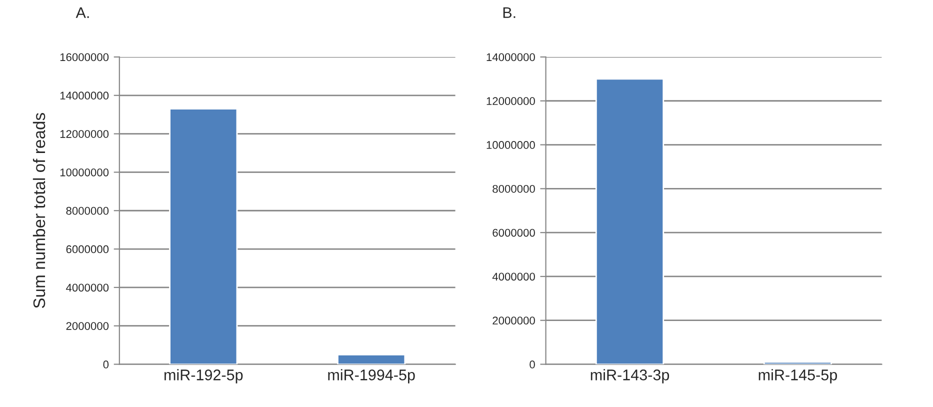  I want to click on x-tick-label: miR-143-3p, so click(630, 376).